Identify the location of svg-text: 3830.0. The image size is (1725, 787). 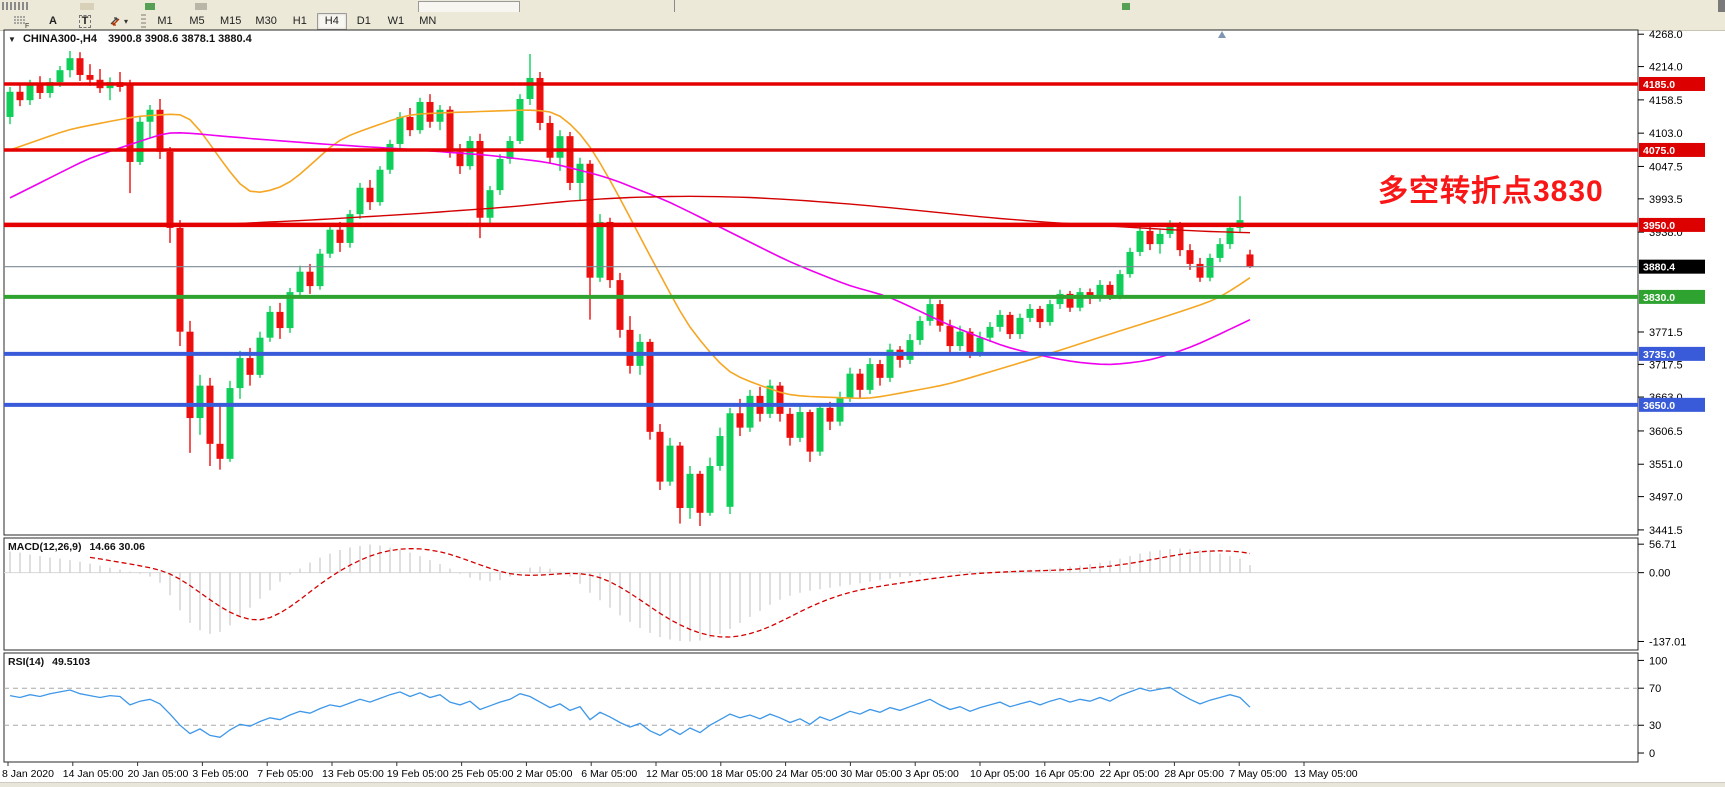
(1659, 298).